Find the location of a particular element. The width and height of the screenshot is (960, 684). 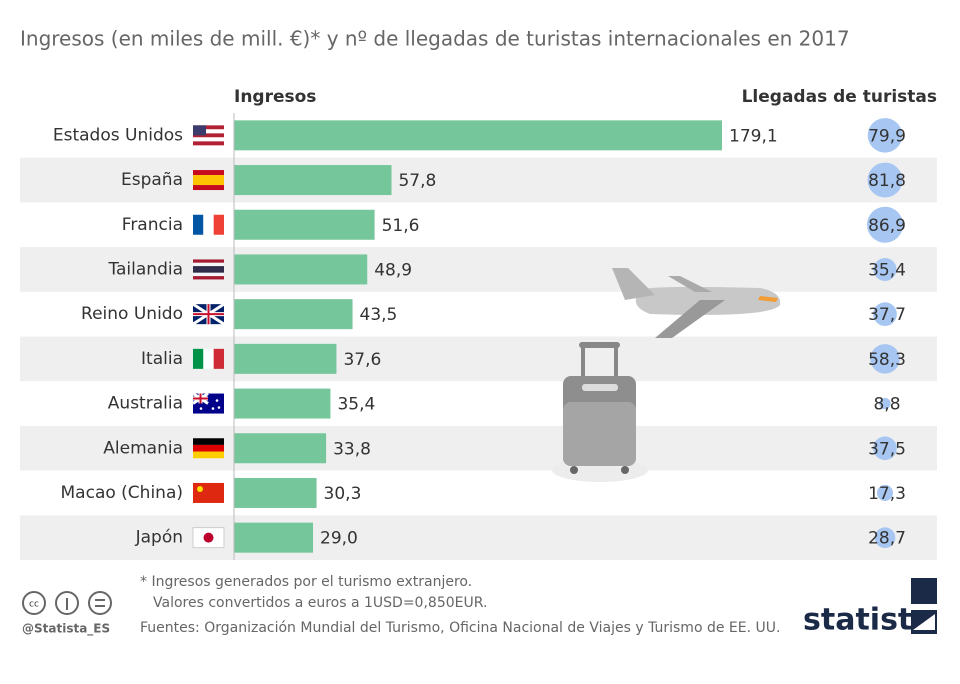

value-label: 43,5 is located at coordinates (379, 315).